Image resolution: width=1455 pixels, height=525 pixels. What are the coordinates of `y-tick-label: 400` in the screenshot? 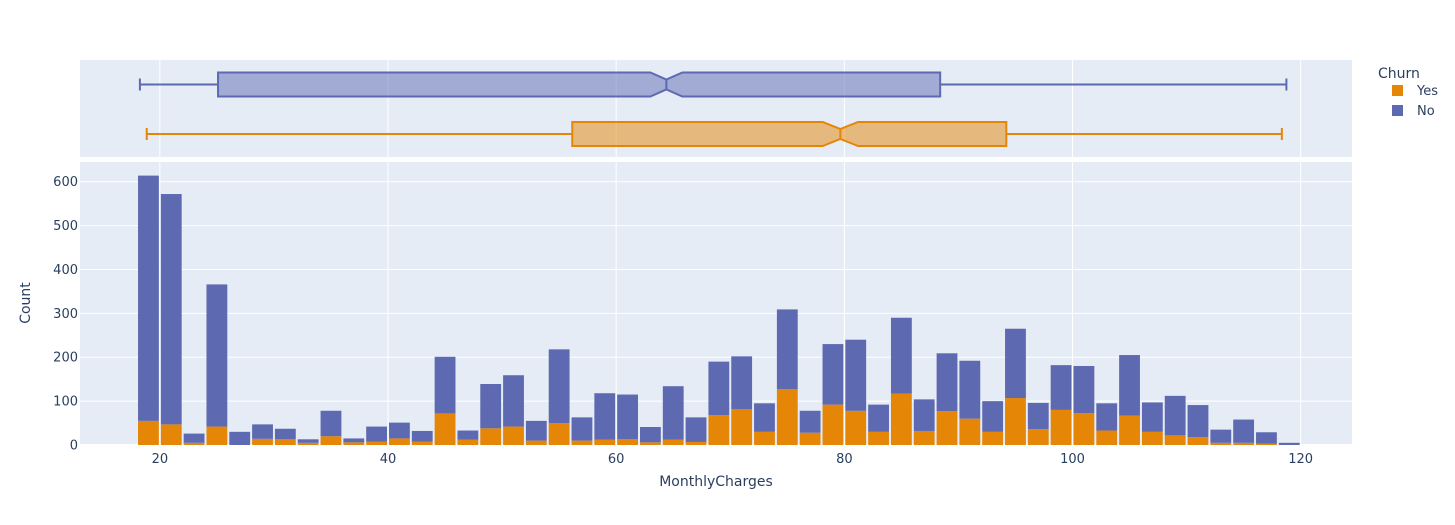 It's located at (65, 270).